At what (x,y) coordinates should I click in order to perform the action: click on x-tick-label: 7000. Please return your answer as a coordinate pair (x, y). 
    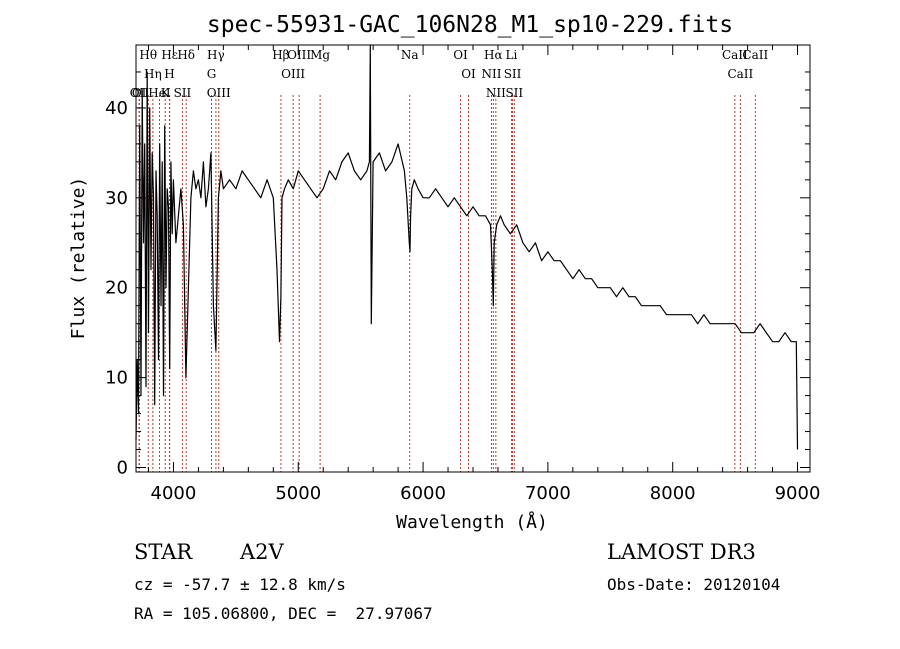
    Looking at the image, I should click on (548, 493).